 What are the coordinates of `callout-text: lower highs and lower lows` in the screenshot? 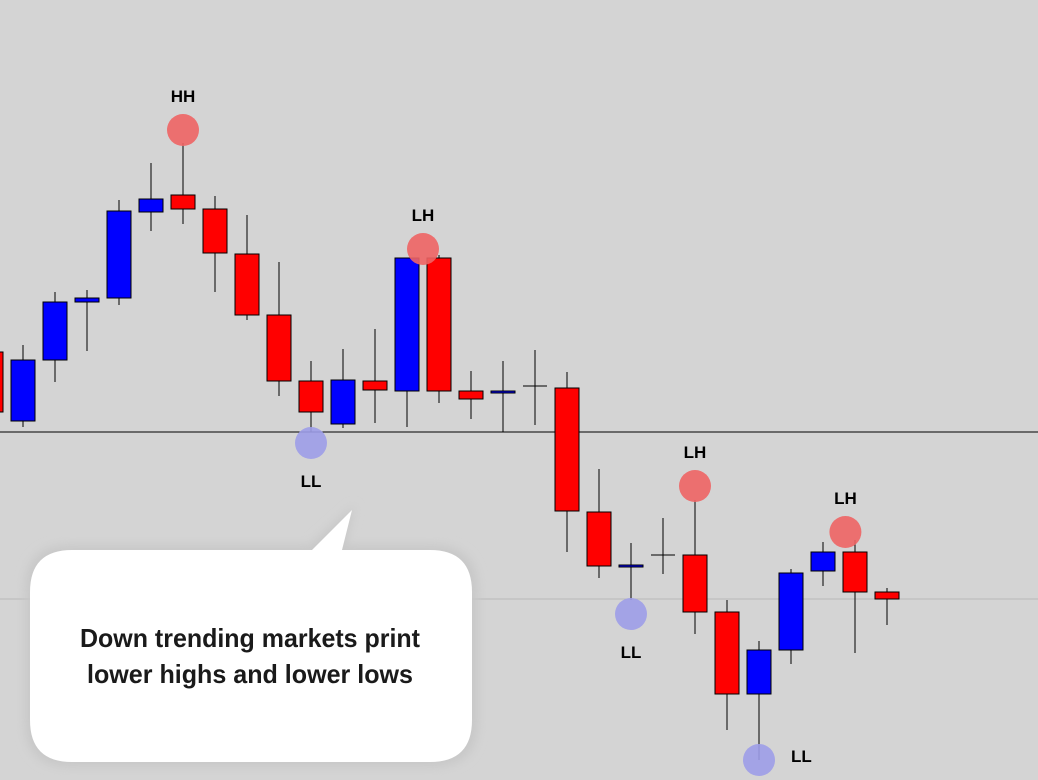 It's located at (250, 674).